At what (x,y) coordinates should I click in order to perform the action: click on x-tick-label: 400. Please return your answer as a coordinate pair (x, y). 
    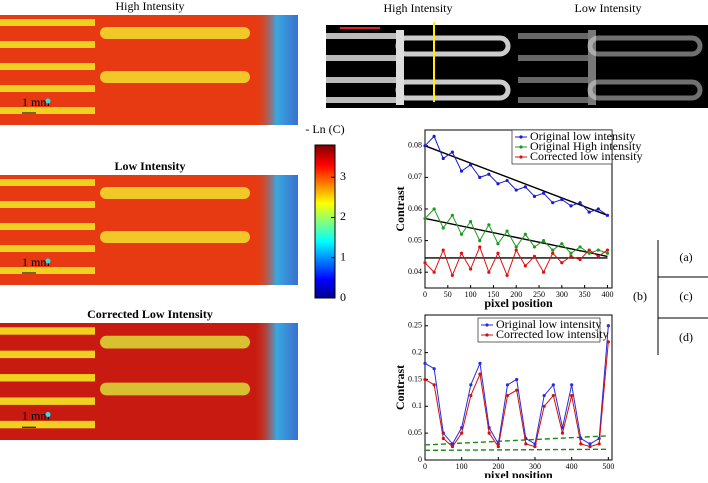
    Looking at the image, I should click on (572, 466).